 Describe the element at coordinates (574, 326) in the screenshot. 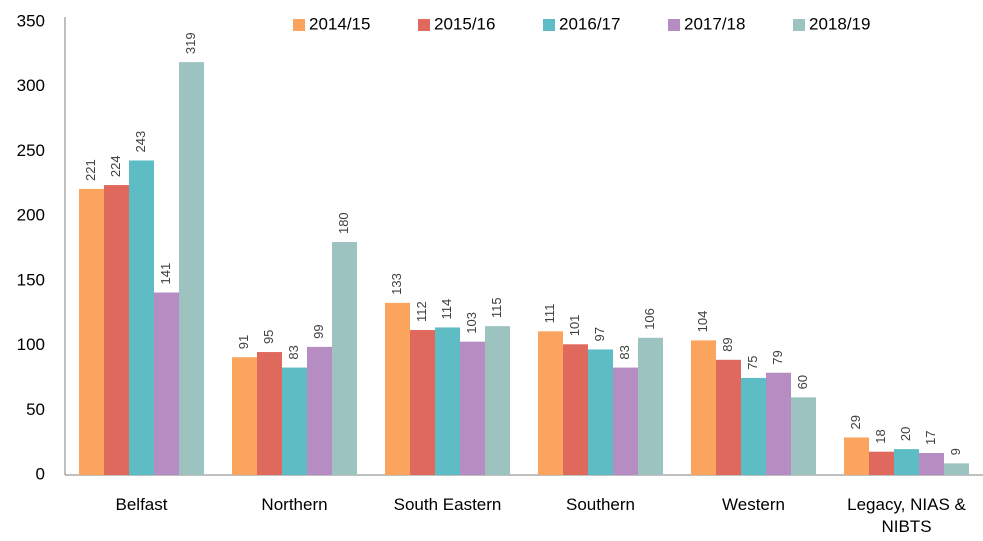

I see `data-label: 101` at that location.